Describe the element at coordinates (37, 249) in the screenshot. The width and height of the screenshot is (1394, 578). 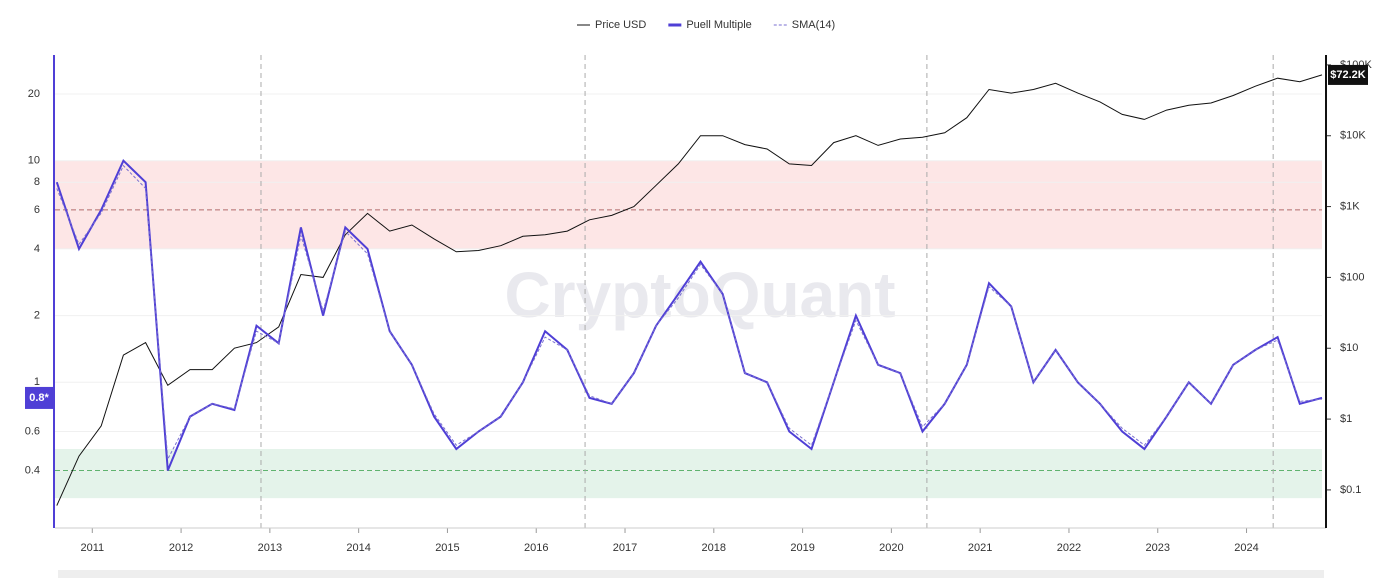
I see `y-tick-label: 4` at that location.